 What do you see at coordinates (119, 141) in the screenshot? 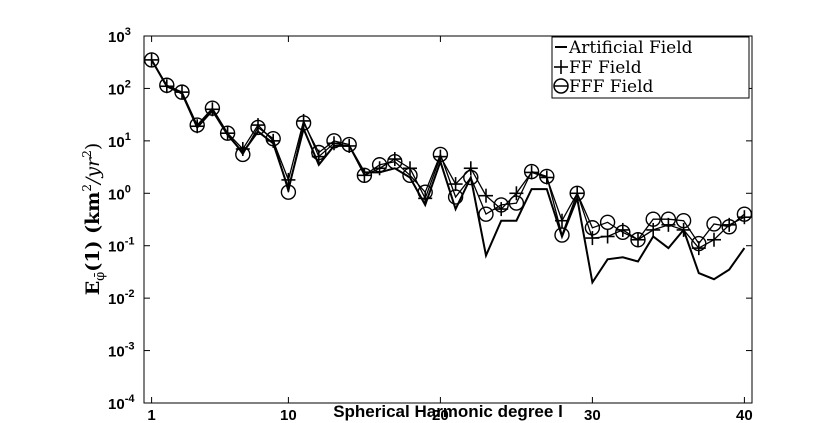
I see `y-tick-label: 10¹` at bounding box center [119, 141].